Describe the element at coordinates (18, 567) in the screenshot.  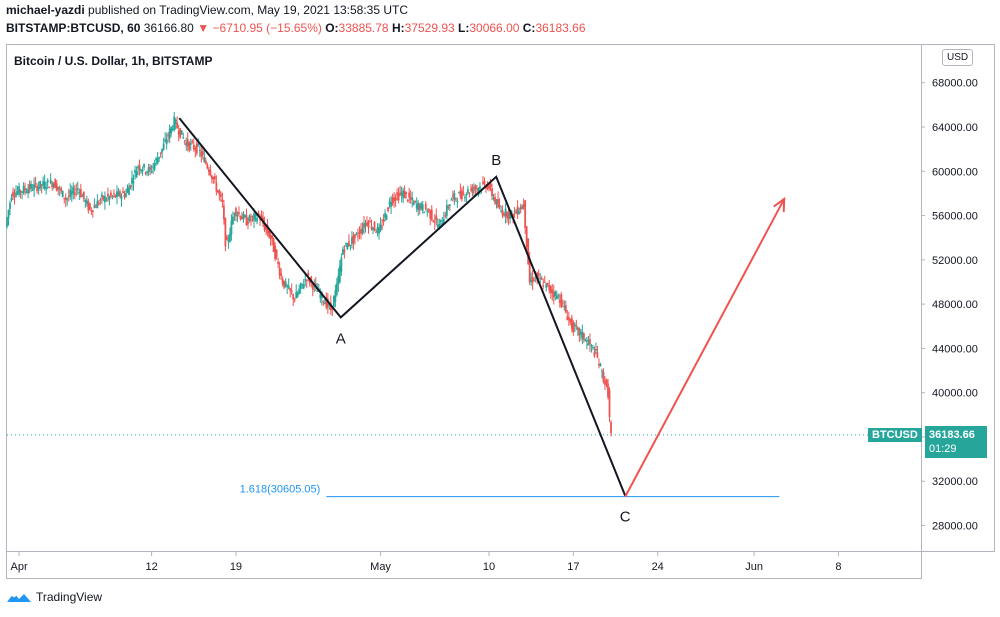
I see `x-tick-label: Apr` at that location.